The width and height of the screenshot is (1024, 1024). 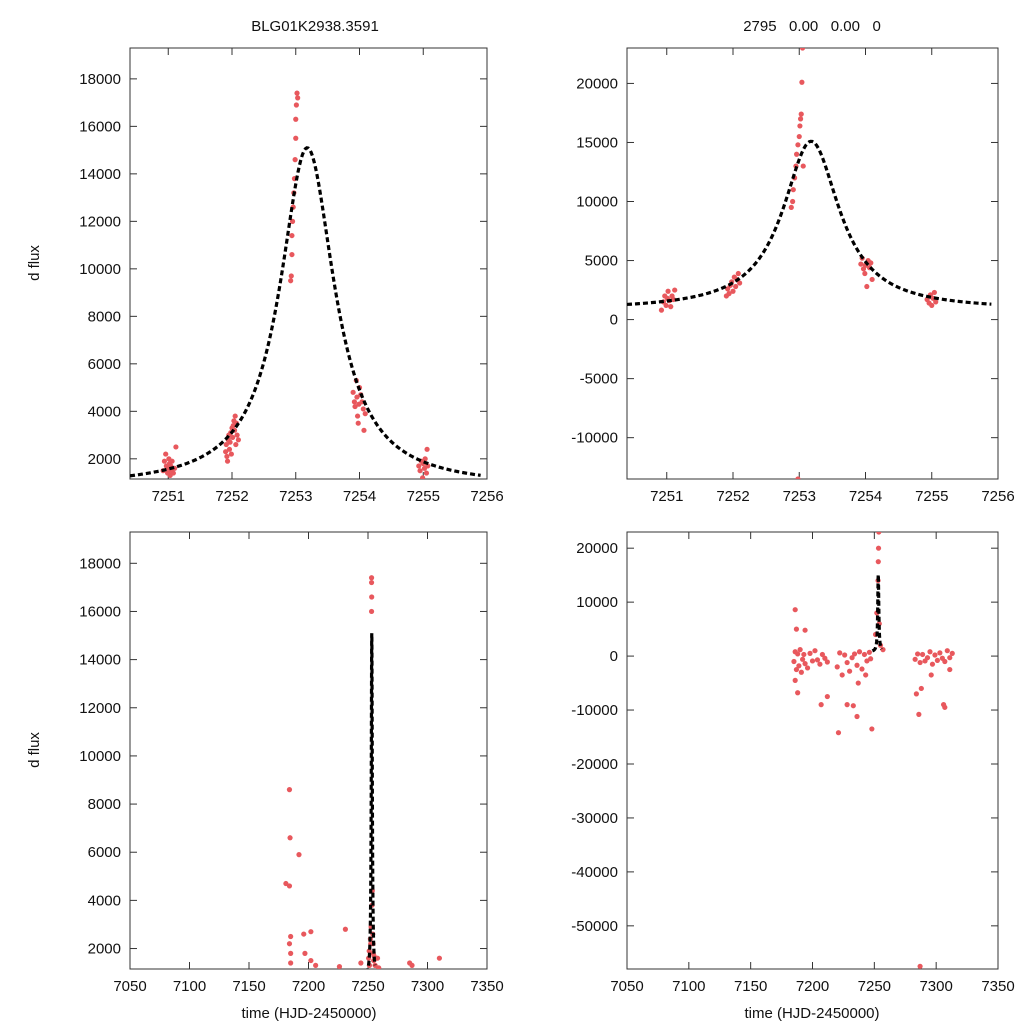 What do you see at coordinates (997, 986) in the screenshot?
I see `p4-xtick-label: 7350` at bounding box center [997, 986].